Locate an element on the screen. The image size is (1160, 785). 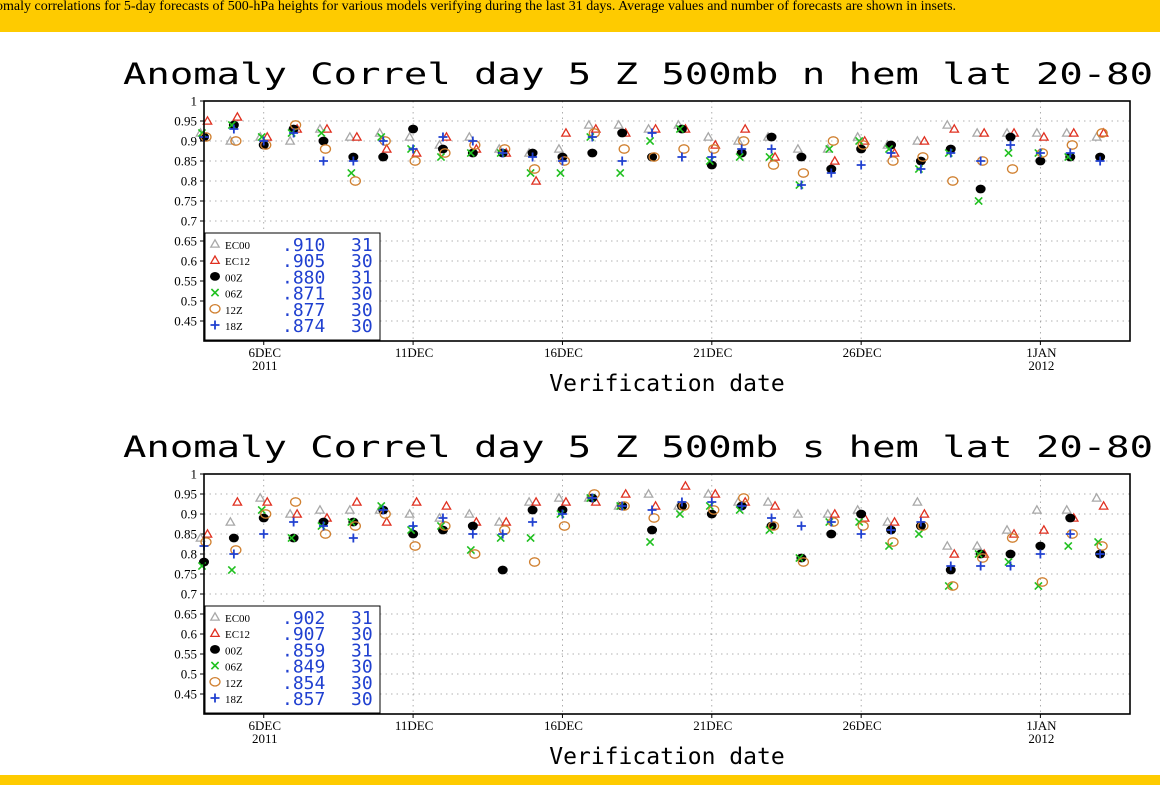
legend-average: .857 is located at coordinates (303, 699).